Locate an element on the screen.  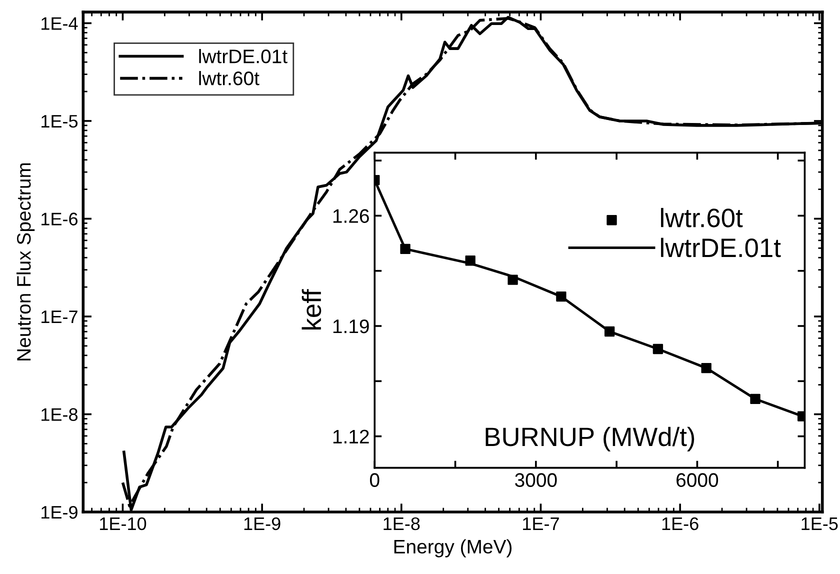
x-tick-label: 6000 is located at coordinates (697, 480).